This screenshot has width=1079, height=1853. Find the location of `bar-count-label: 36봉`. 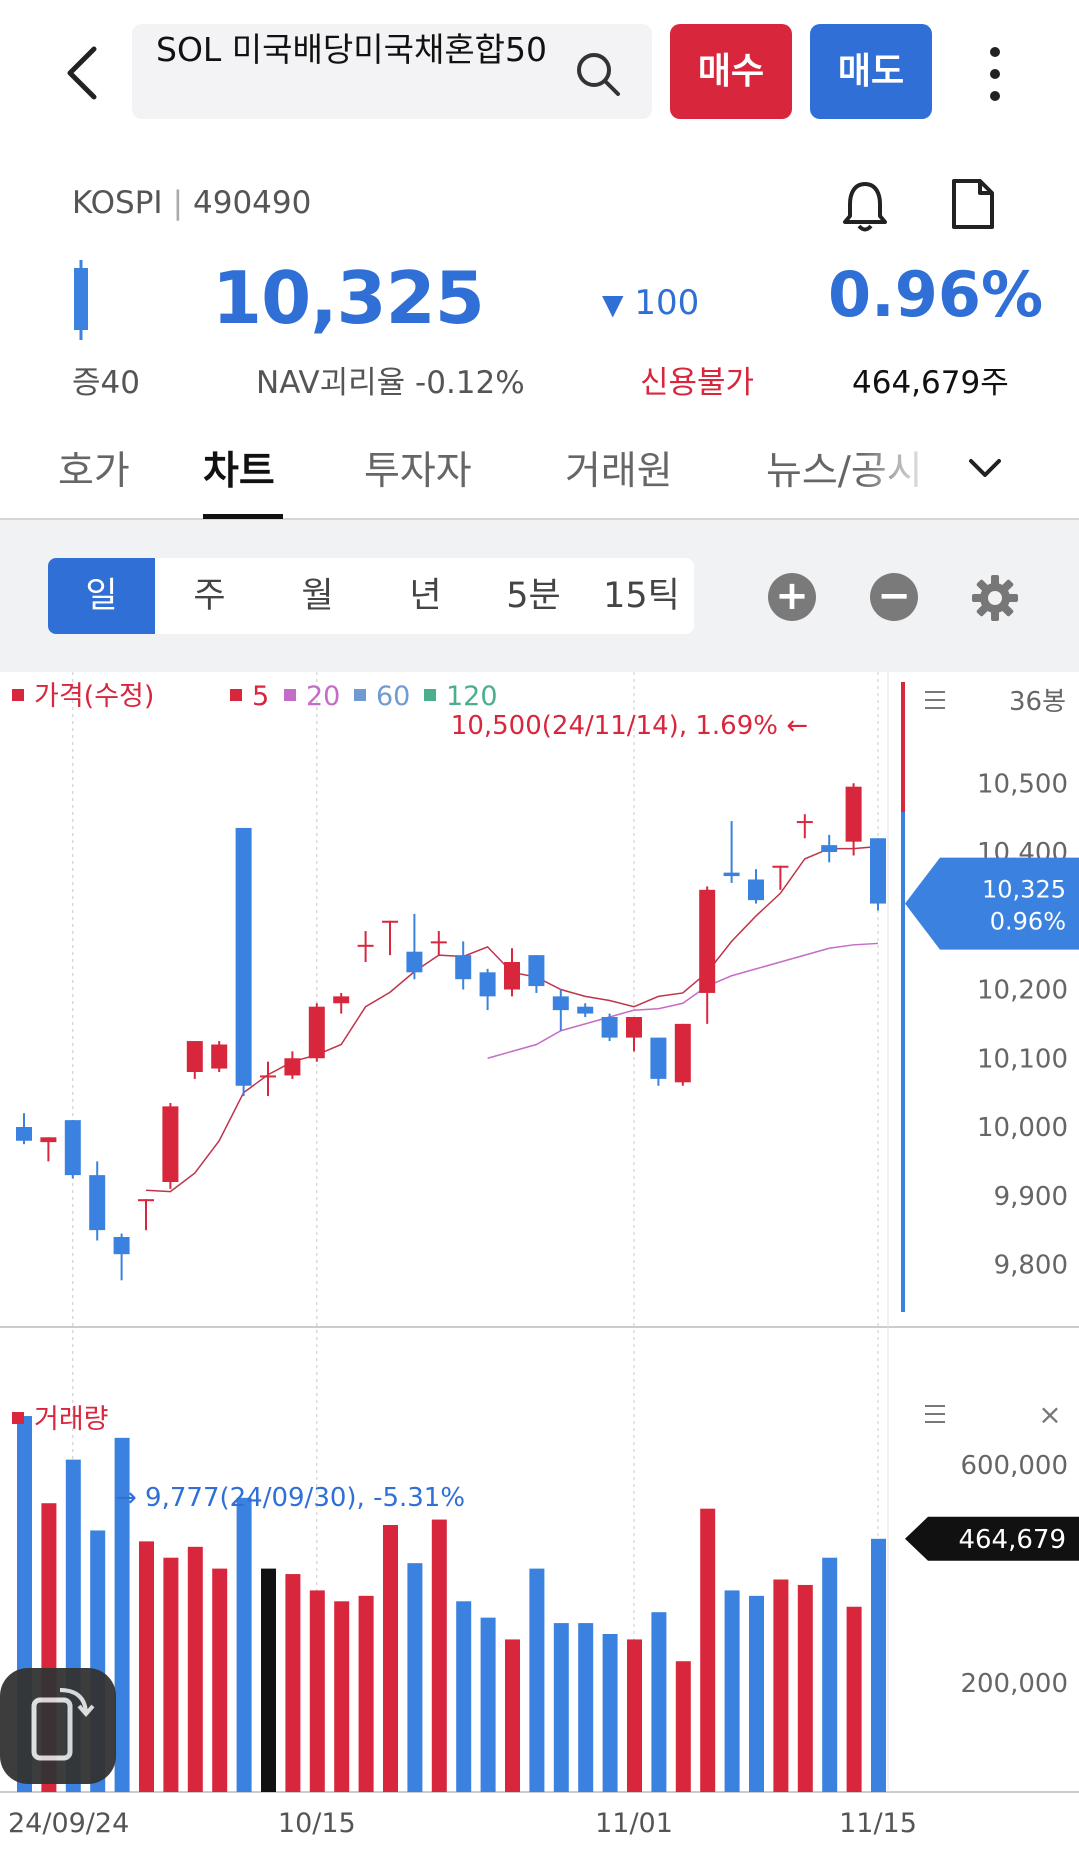

bar-count-label: 36봉 is located at coordinates (1037, 702).